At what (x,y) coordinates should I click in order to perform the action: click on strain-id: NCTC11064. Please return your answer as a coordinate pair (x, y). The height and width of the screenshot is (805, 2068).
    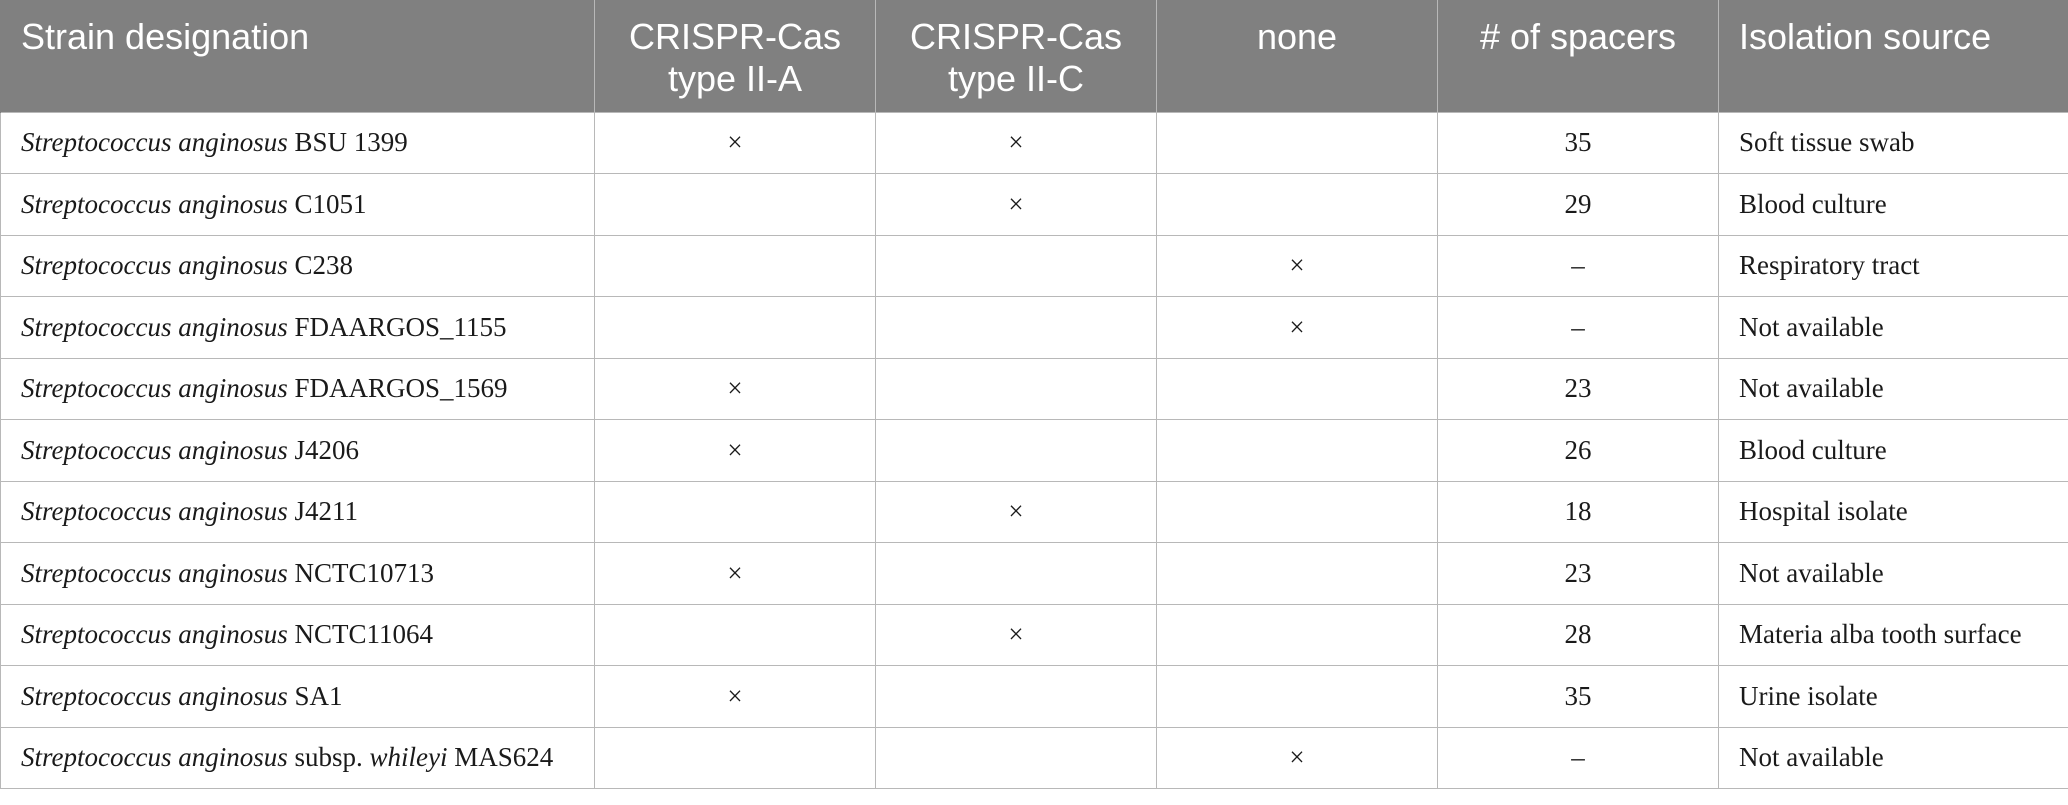
    Looking at the image, I should click on (363, 634).